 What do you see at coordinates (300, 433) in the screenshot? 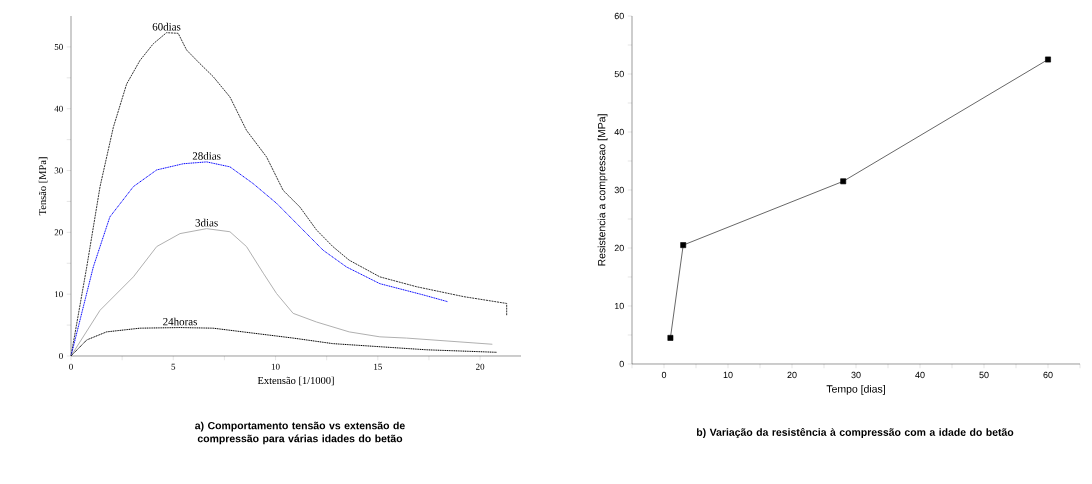
I see `text: a) Comportamento tensão vs extensão de compressão para várias idades do betão` at bounding box center [300, 433].